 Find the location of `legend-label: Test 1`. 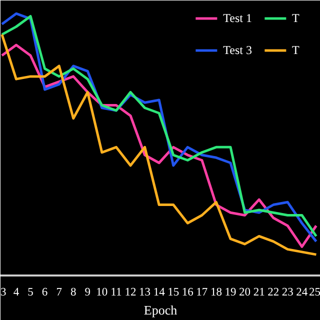

legend-label: Test 1 is located at coordinates (237, 18).